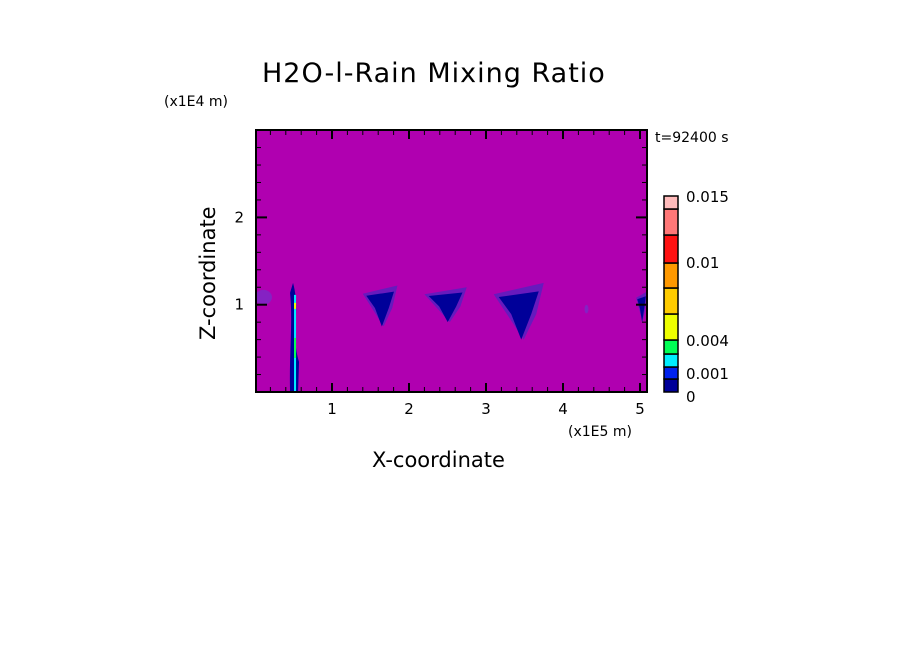 This screenshot has width=904, height=654. What do you see at coordinates (486, 409) in the screenshot?
I see `x-tick-label: 3` at bounding box center [486, 409].